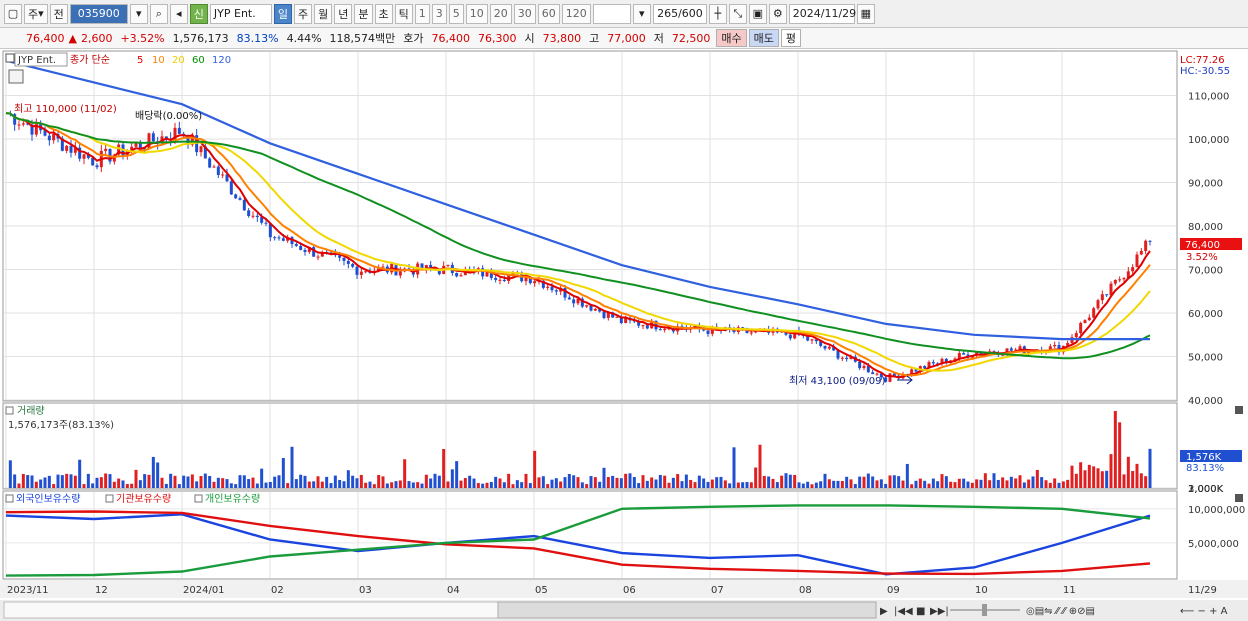  I want to click on stock-name-field: JYP Ent., so click(240, 13).